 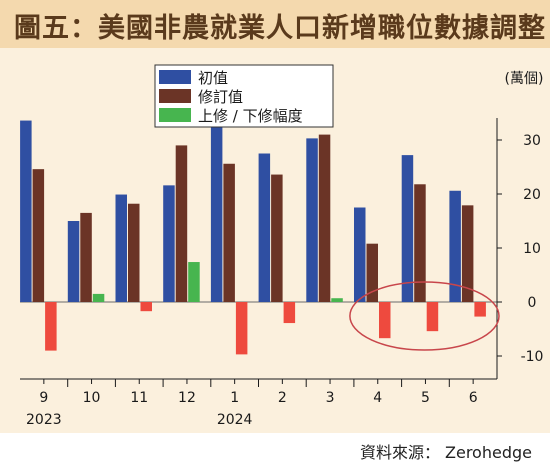 What do you see at coordinates (250, 116) in the screenshot?
I see `legend-label: 上修 / 下修幅度` at bounding box center [250, 116].